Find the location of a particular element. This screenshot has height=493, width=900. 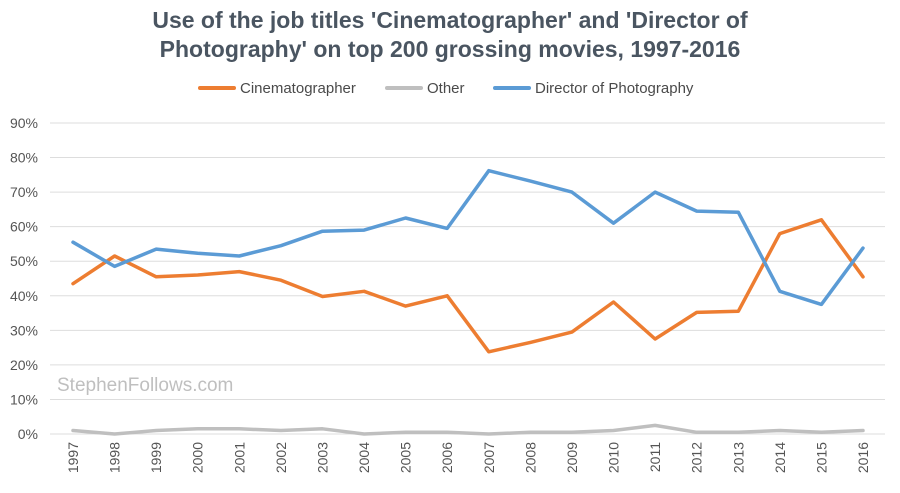

y-tick-label: 80% is located at coordinates (24, 158).